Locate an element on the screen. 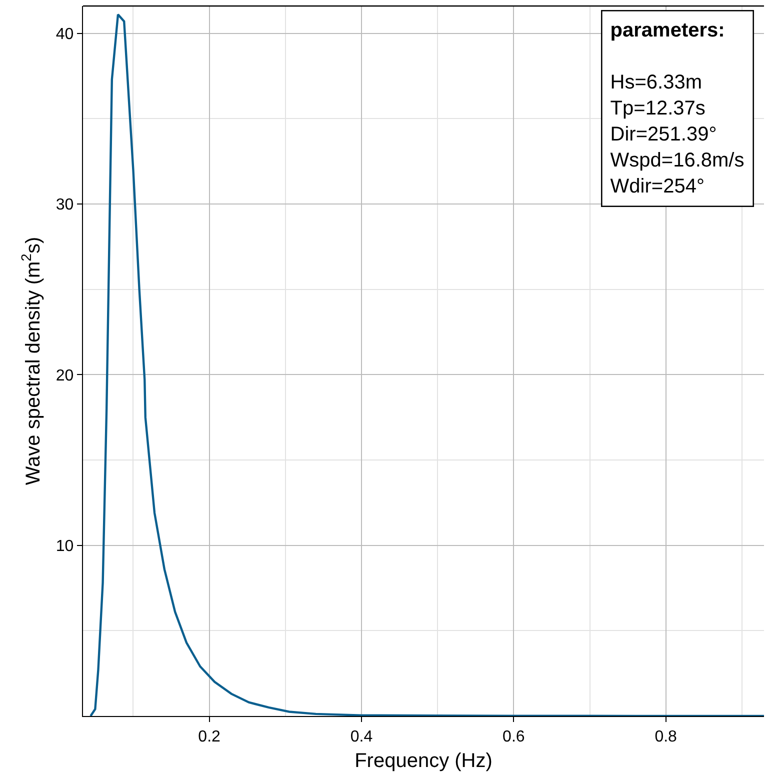  x-tick-label: 0.6 is located at coordinates (513, 737).